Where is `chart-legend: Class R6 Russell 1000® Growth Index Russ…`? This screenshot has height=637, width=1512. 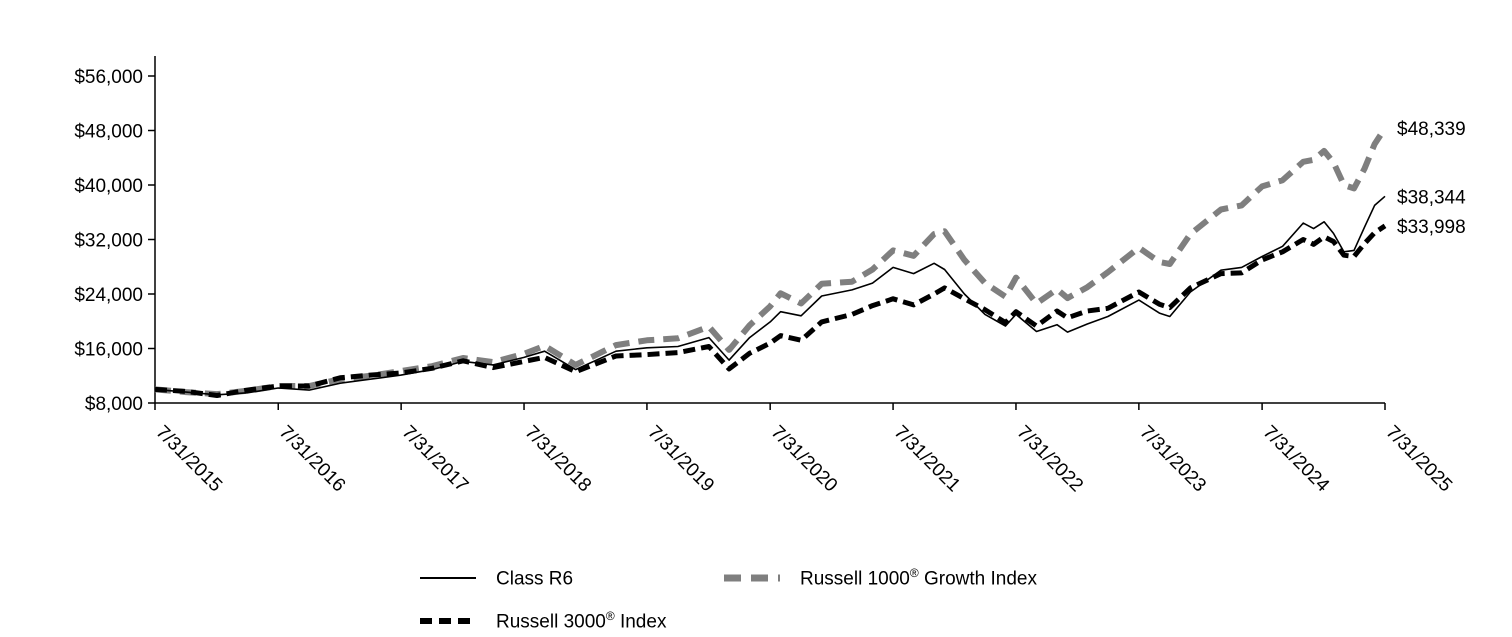 chart-legend: Class R6 Russell 1000® Growth Index Russ… is located at coordinates (778, 598).